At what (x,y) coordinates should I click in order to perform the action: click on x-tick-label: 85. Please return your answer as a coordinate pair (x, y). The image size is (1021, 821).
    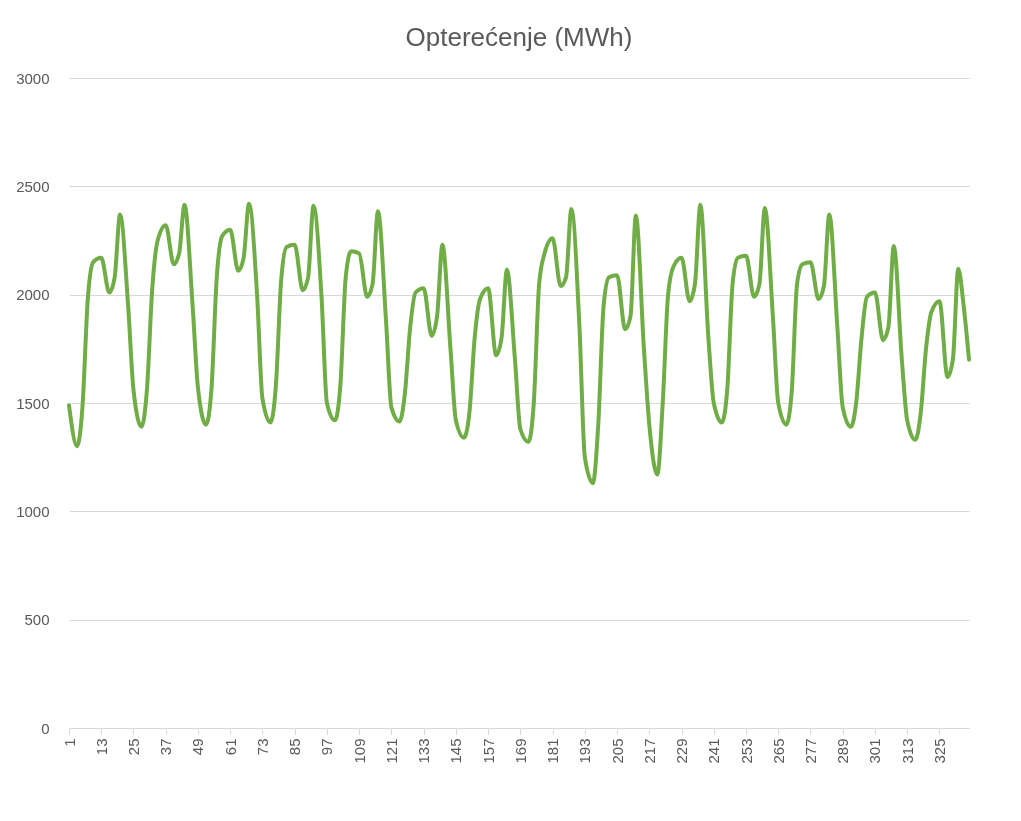
    Looking at the image, I should click on (295, 747).